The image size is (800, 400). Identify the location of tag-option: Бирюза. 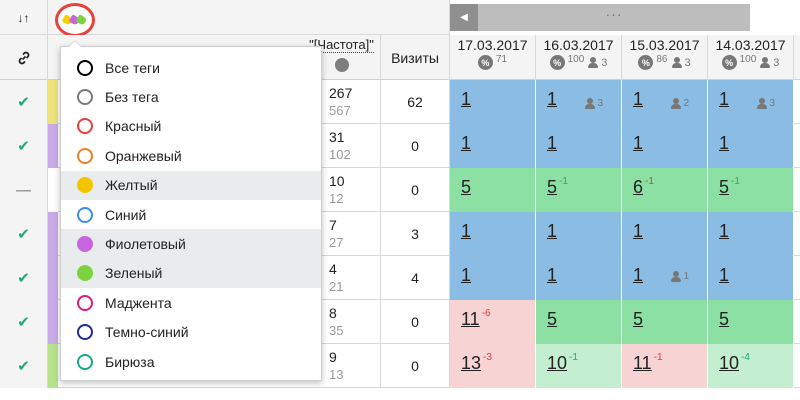
(191, 361).